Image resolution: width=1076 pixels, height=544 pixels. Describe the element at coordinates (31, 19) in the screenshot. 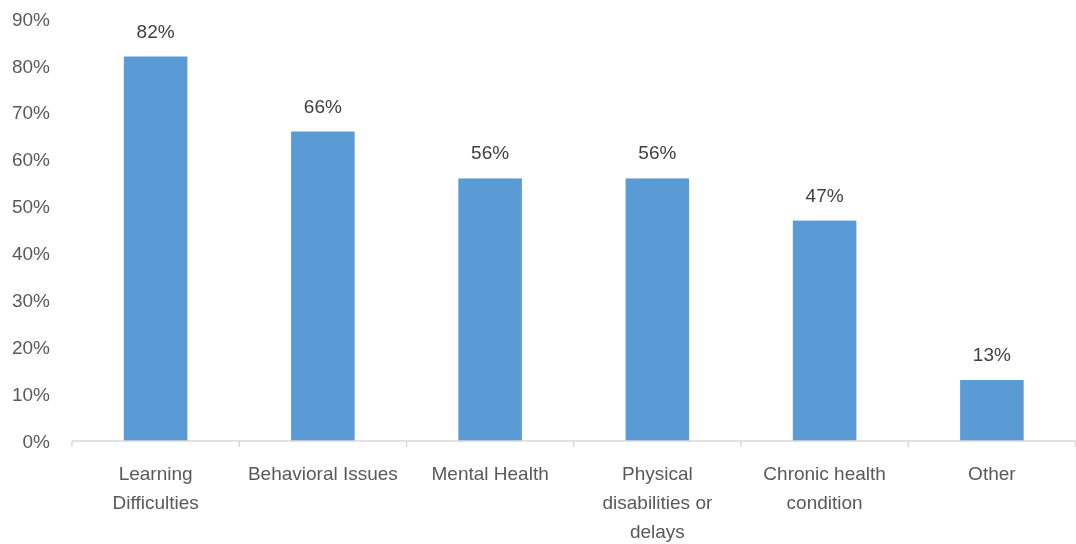

I see `y-tick-label: 90%` at that location.